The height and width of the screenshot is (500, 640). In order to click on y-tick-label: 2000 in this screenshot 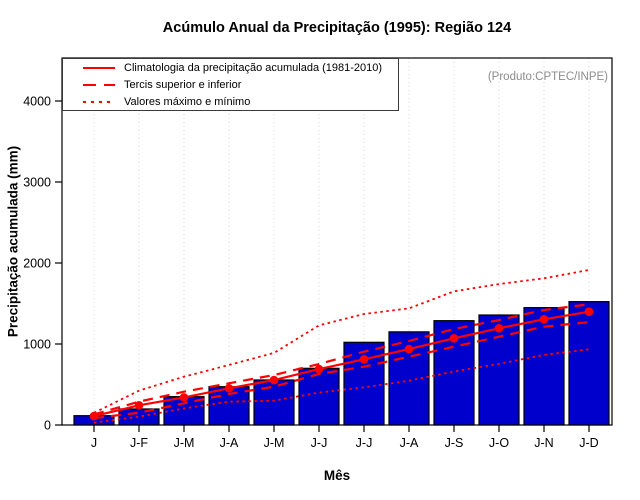, I will do `click(37, 264)`.